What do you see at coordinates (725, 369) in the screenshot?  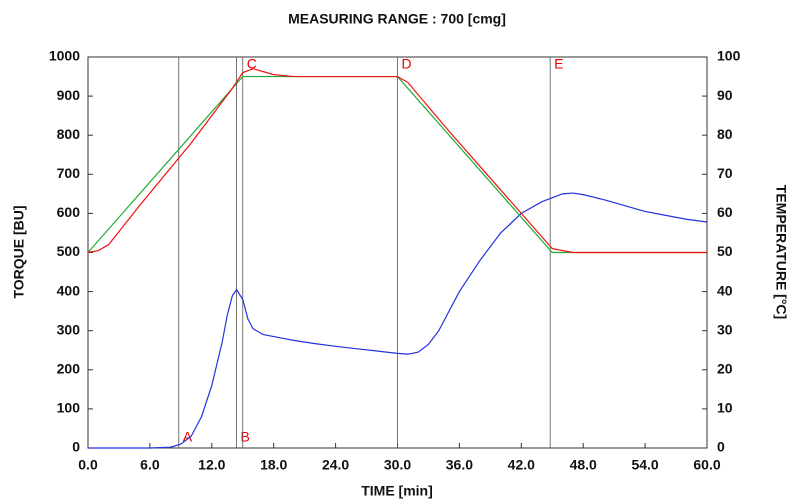 I see `y2-tick-label: 20` at bounding box center [725, 369].